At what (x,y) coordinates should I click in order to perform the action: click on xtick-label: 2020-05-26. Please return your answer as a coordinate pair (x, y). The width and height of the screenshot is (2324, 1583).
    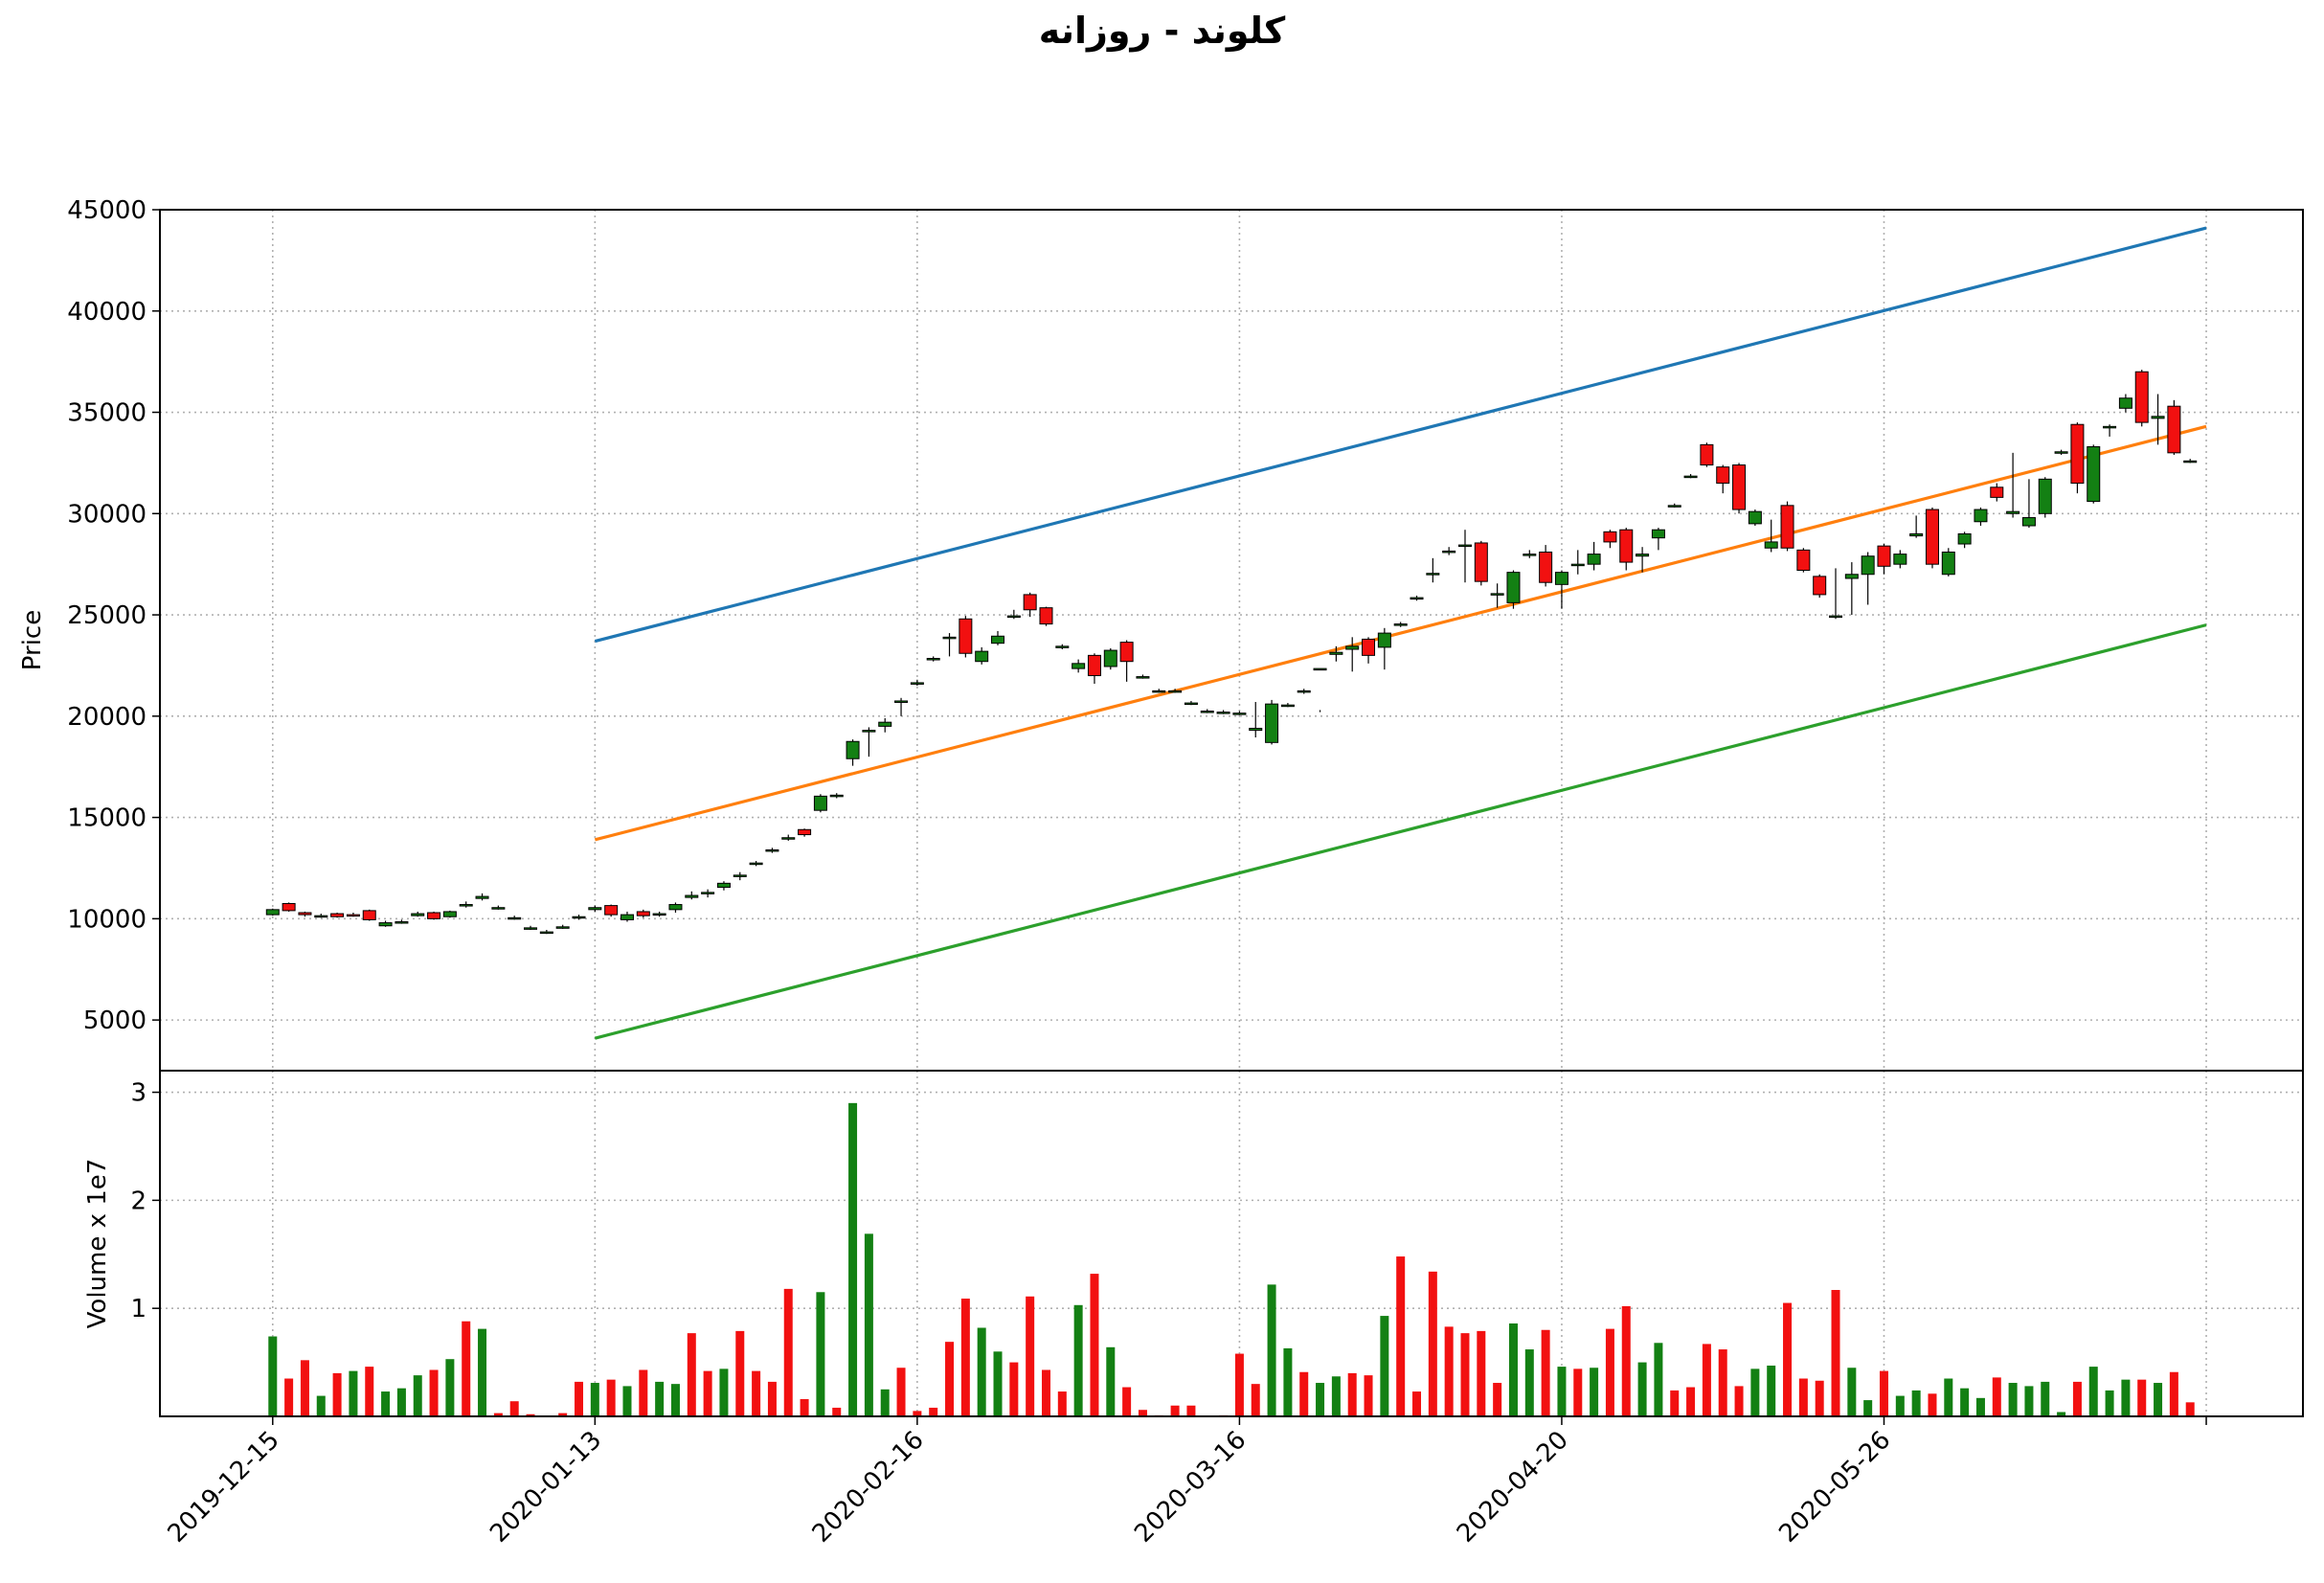
    Looking at the image, I should click on (1835, 1487).